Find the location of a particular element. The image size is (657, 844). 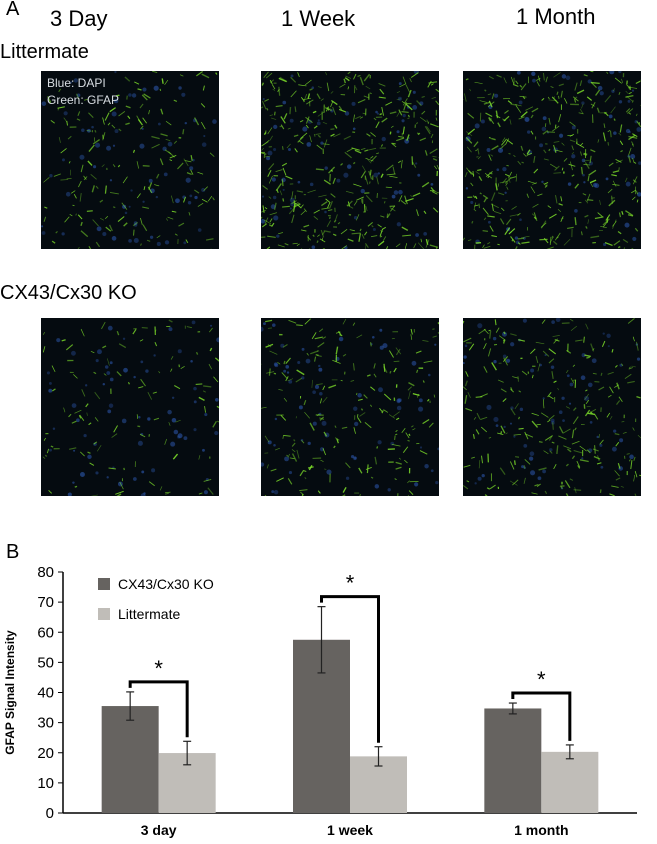

row-header-littermate: Littermate is located at coordinates (44, 52).